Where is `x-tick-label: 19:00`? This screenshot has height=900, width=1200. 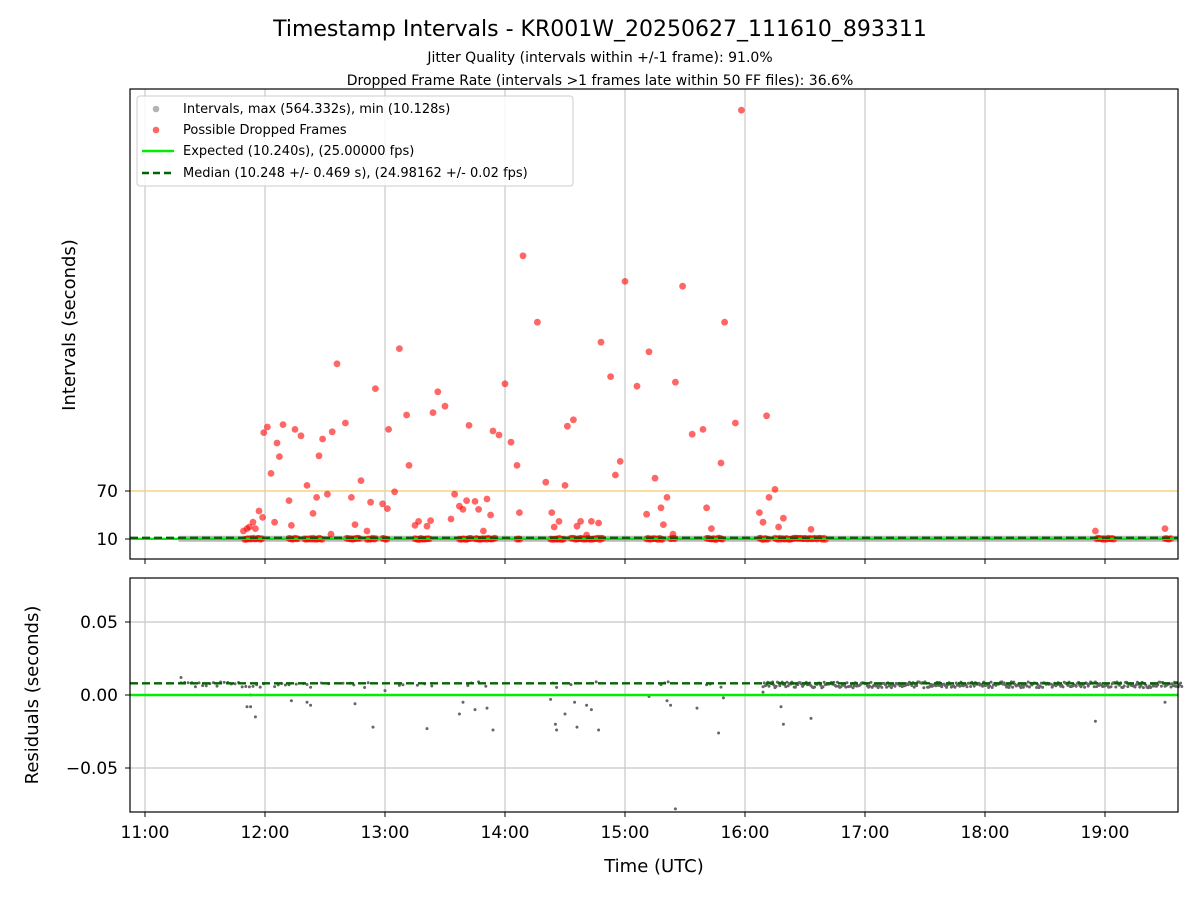
x-tick-label: 19:00 is located at coordinates (1105, 833).